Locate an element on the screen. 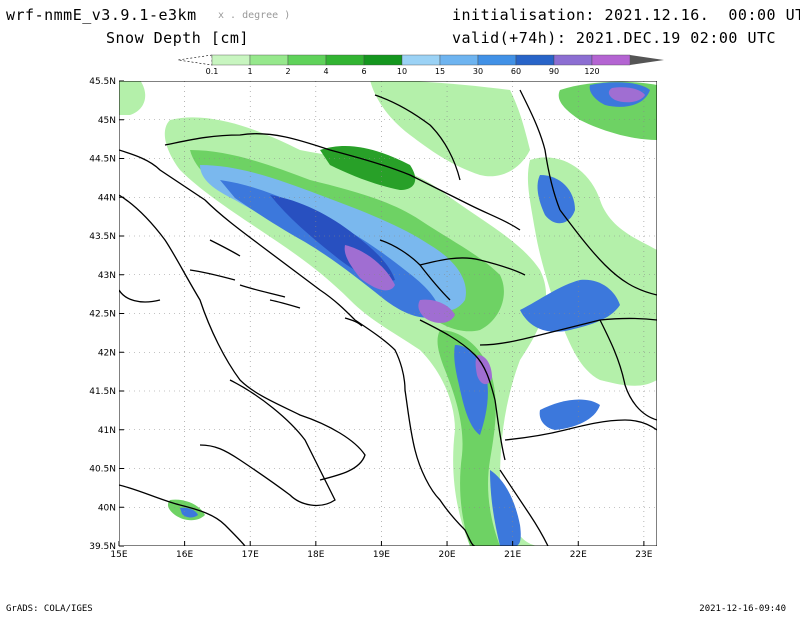 The image size is (800, 618). lat-label: 42N is located at coordinates (107, 353).